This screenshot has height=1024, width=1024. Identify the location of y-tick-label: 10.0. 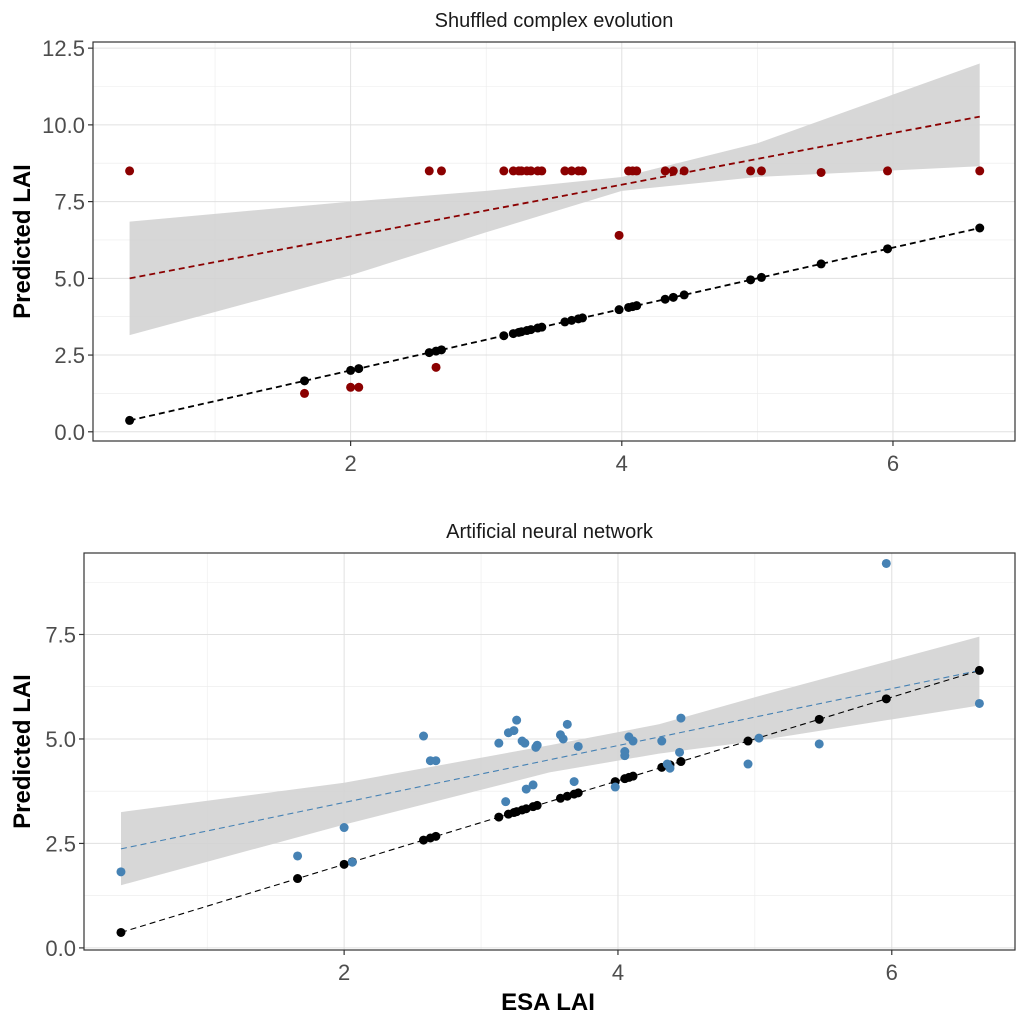
(63, 125).